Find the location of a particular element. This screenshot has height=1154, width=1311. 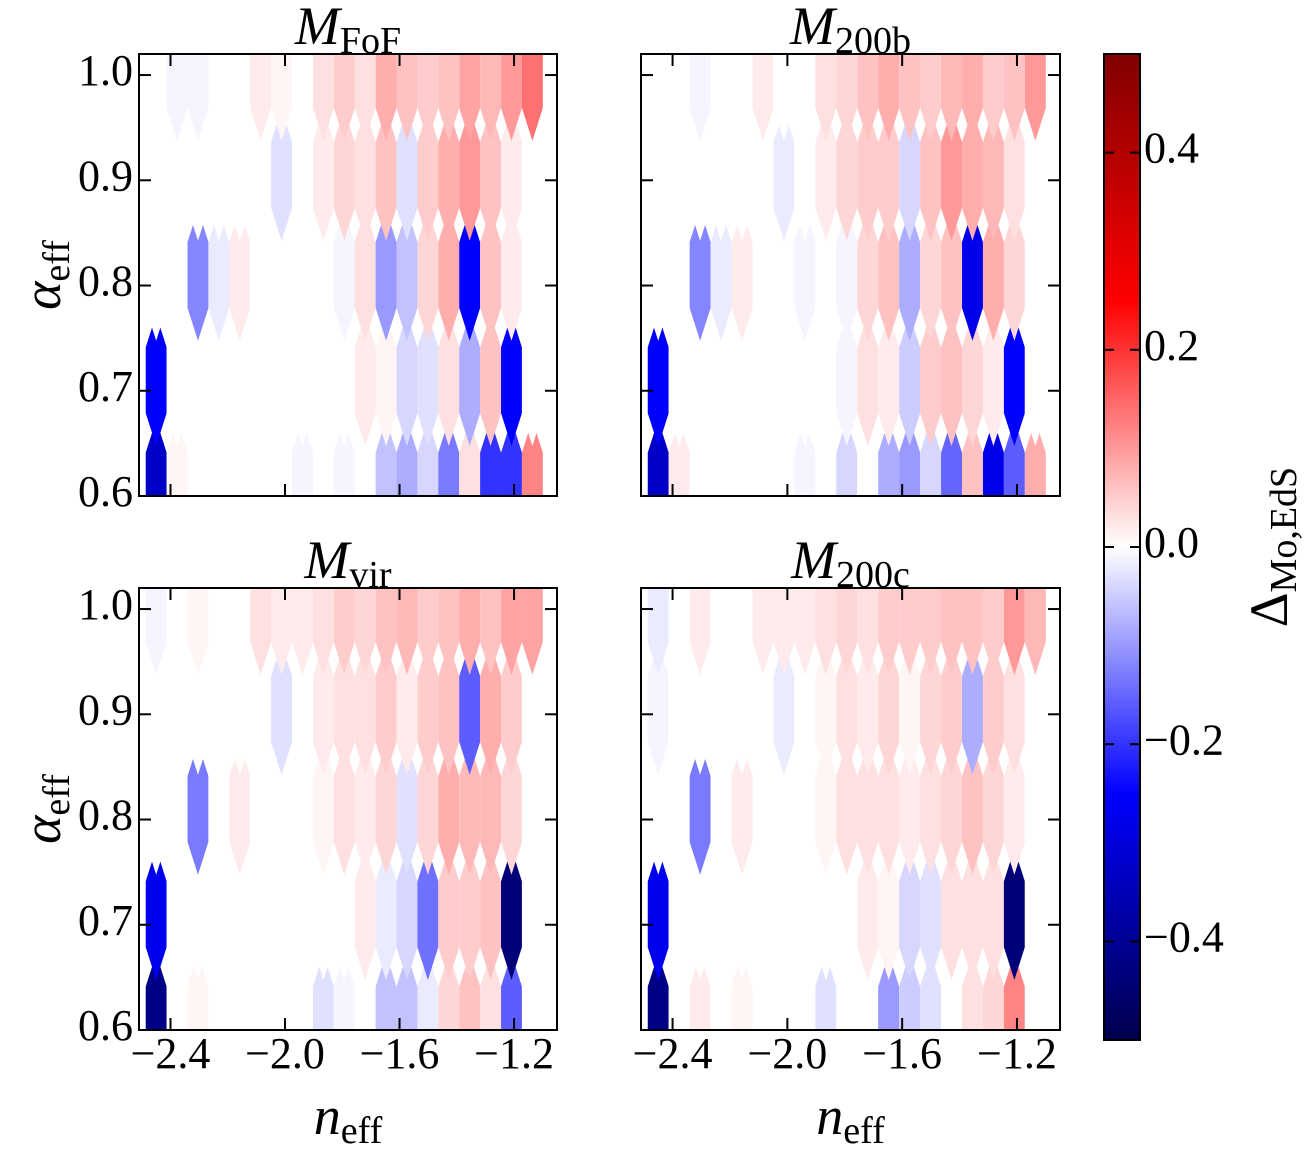

plot-frame is located at coordinates (348, 809).